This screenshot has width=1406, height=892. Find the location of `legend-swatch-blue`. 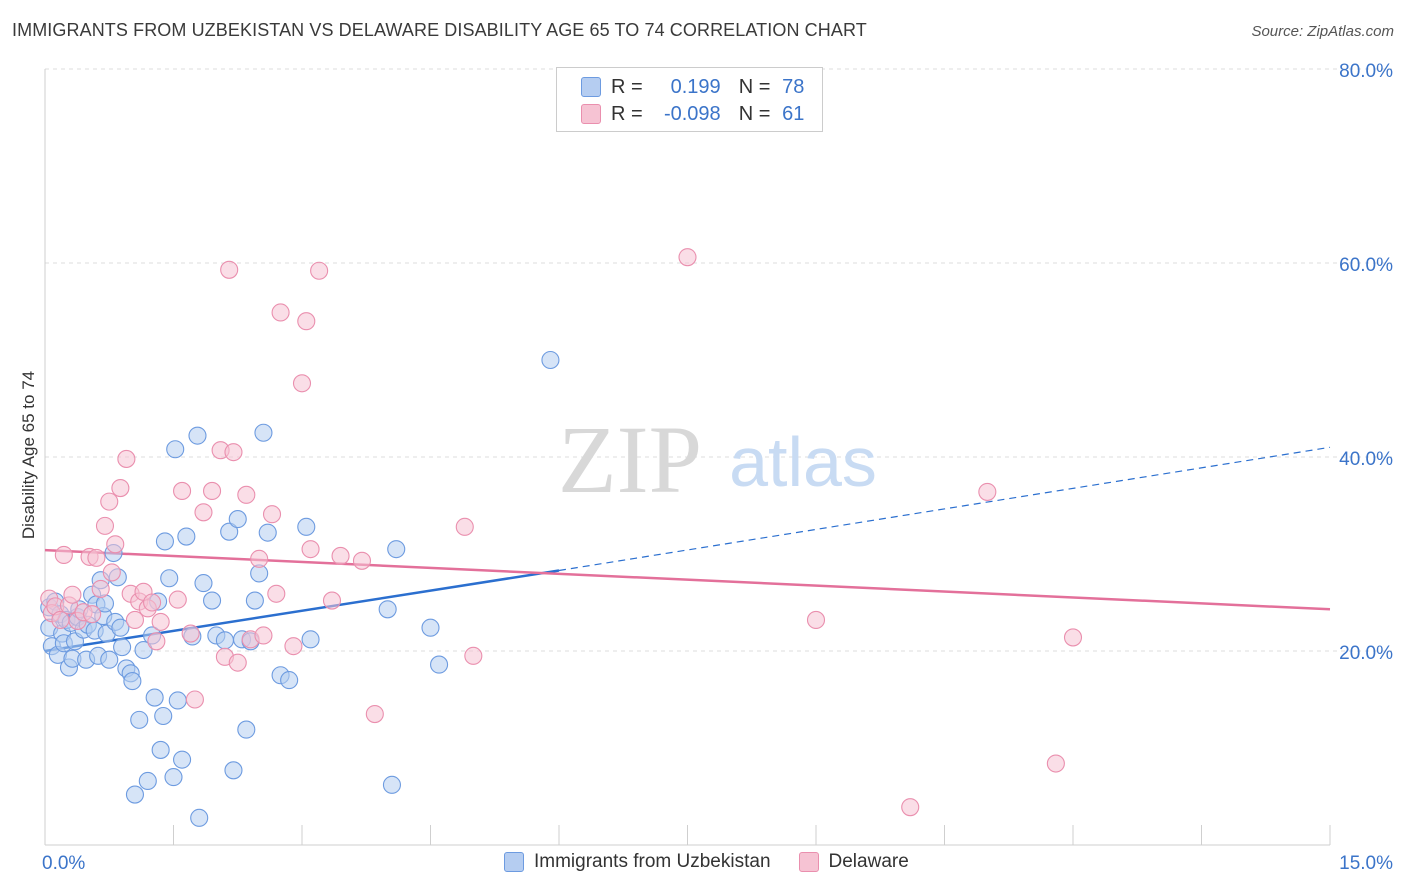

legend-swatch-blue is located at coordinates (514, 862).